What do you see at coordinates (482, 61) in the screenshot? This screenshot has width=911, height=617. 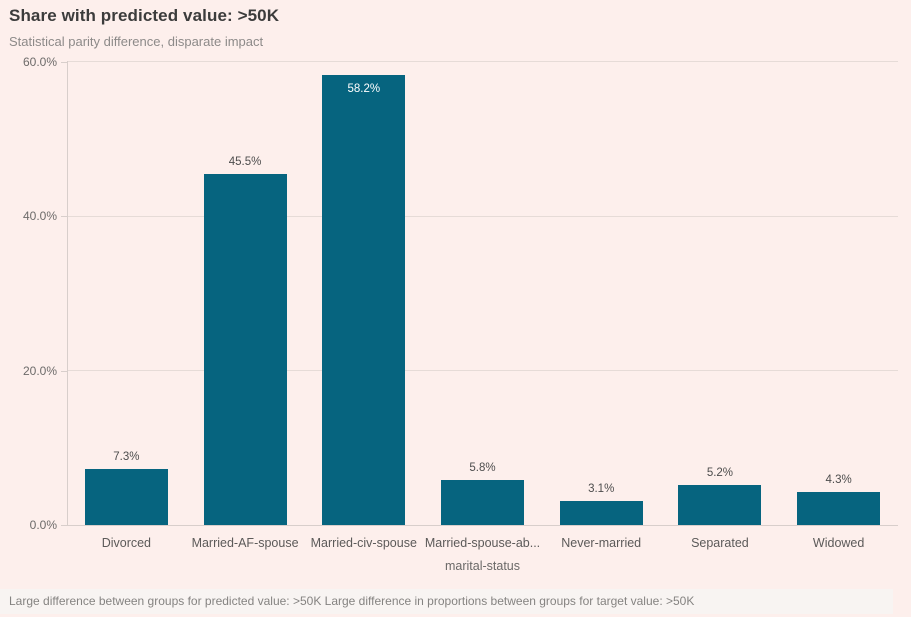 I see `gridline-60.0%` at bounding box center [482, 61].